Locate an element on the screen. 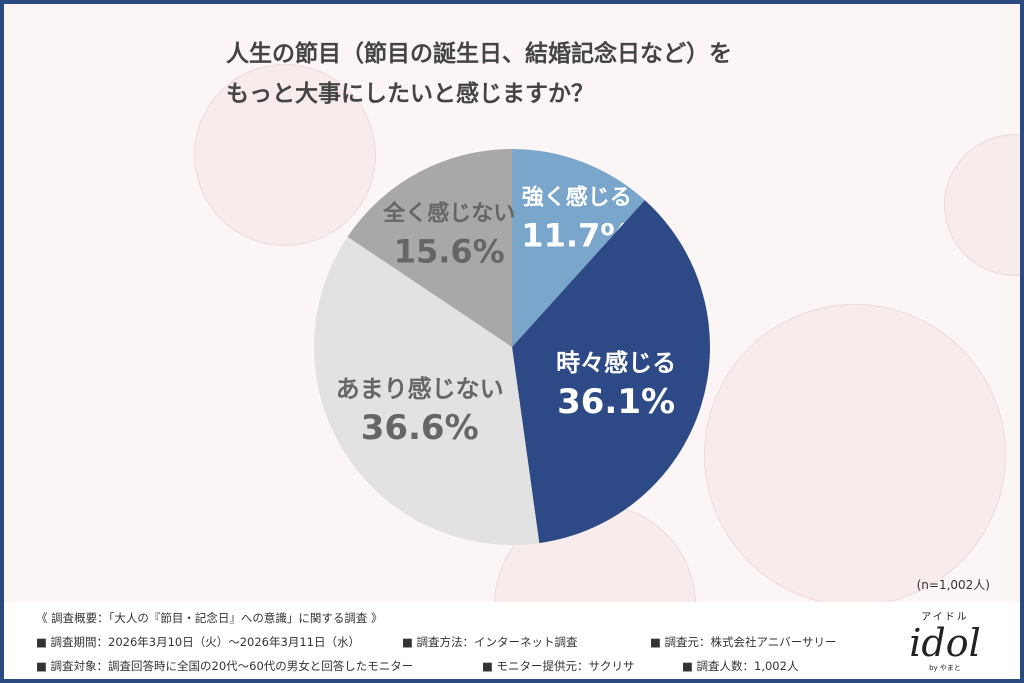 Image resolution: width=1024 pixels, height=683 pixels. logo-word: idol is located at coordinates (945, 643).